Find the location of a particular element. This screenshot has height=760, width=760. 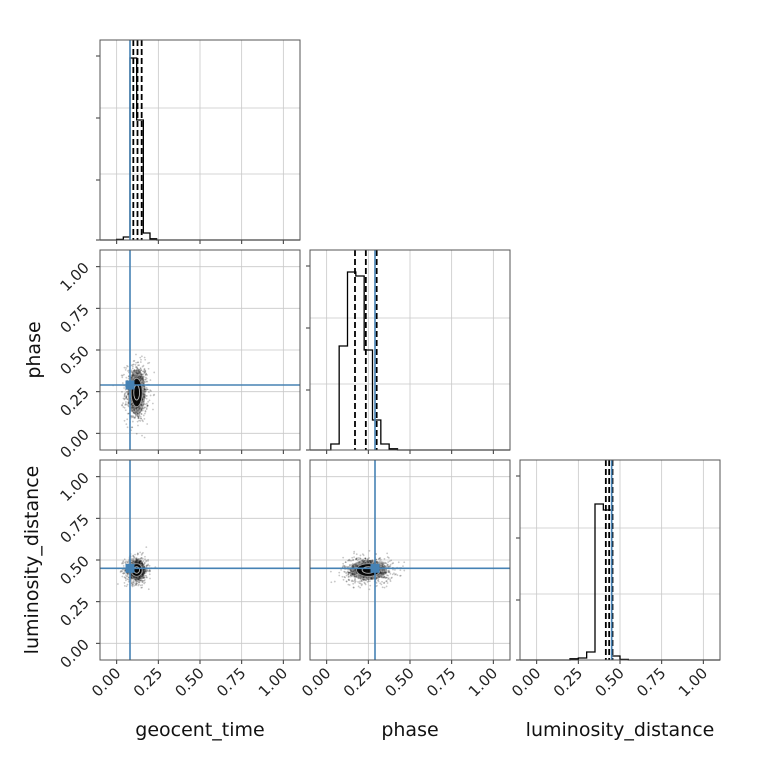

y-axis-label-phase: phase is located at coordinates (34, 349).